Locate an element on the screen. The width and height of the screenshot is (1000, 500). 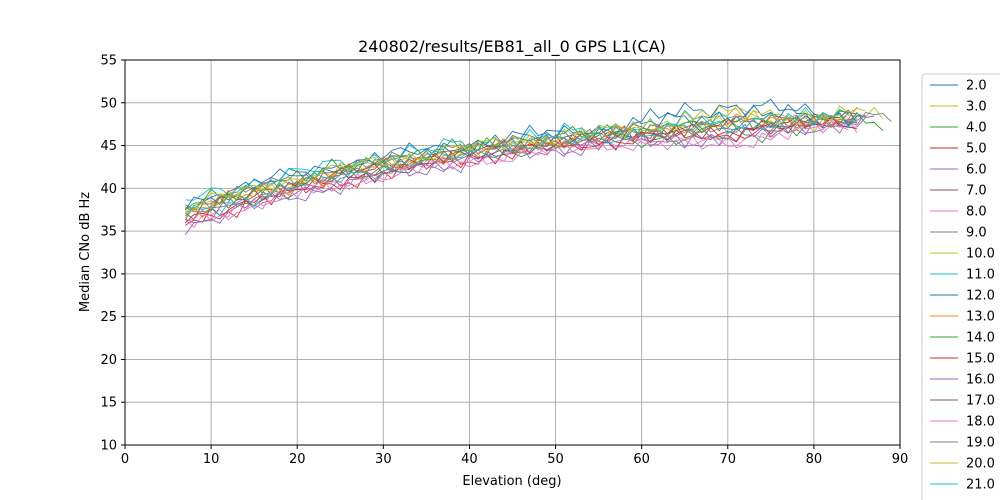
legend-entry-label: 13.0 is located at coordinates (980, 317).